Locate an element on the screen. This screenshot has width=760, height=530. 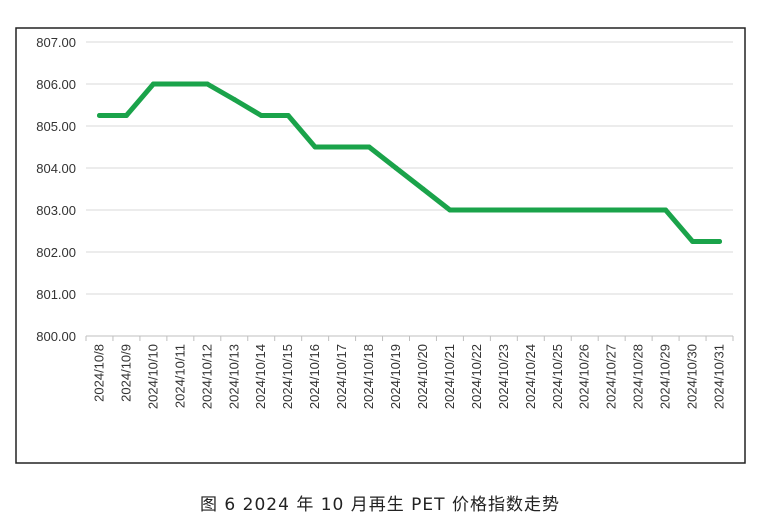
x-tick-label: 2024/10/20 is located at coordinates (422, 376).